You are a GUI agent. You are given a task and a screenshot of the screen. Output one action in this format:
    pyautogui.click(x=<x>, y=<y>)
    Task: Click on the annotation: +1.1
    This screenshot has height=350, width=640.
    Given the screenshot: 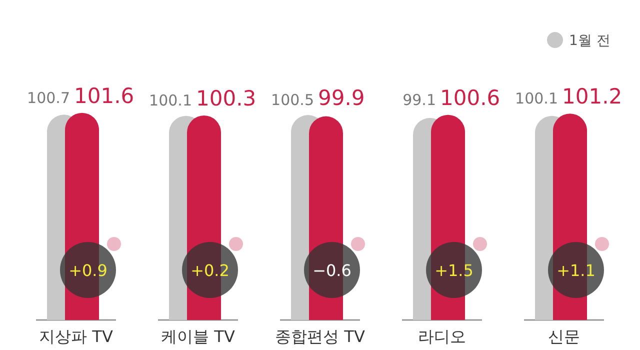 What is the action you would take?
    pyautogui.click(x=576, y=270)
    